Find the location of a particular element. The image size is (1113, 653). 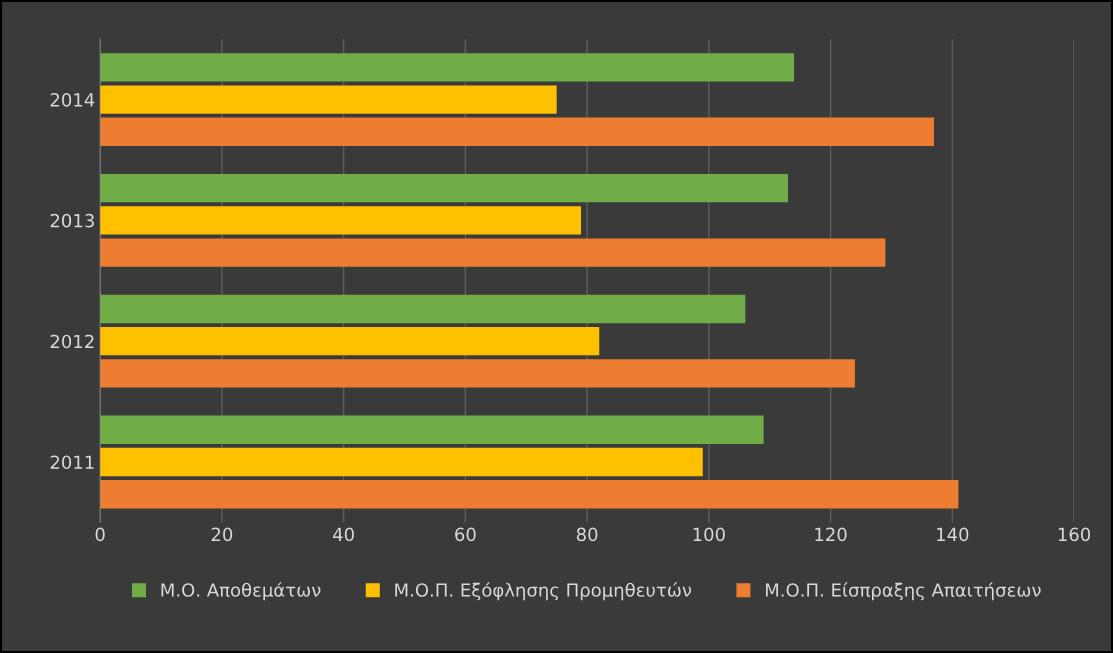

x-tick-label: 40 is located at coordinates (343, 534).